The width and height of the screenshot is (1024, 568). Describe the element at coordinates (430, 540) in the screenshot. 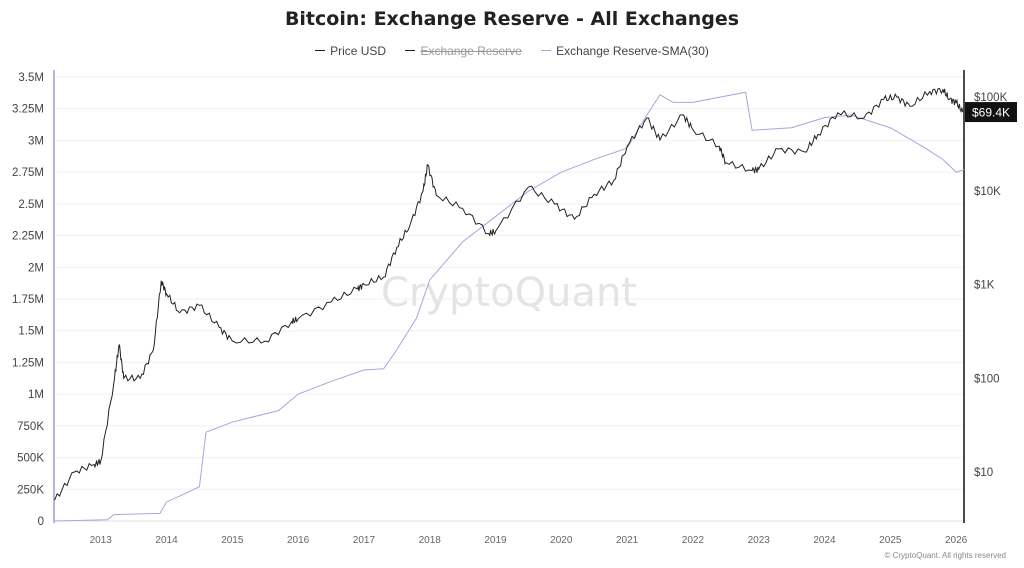

I see `x-tick-label: 2018` at that location.